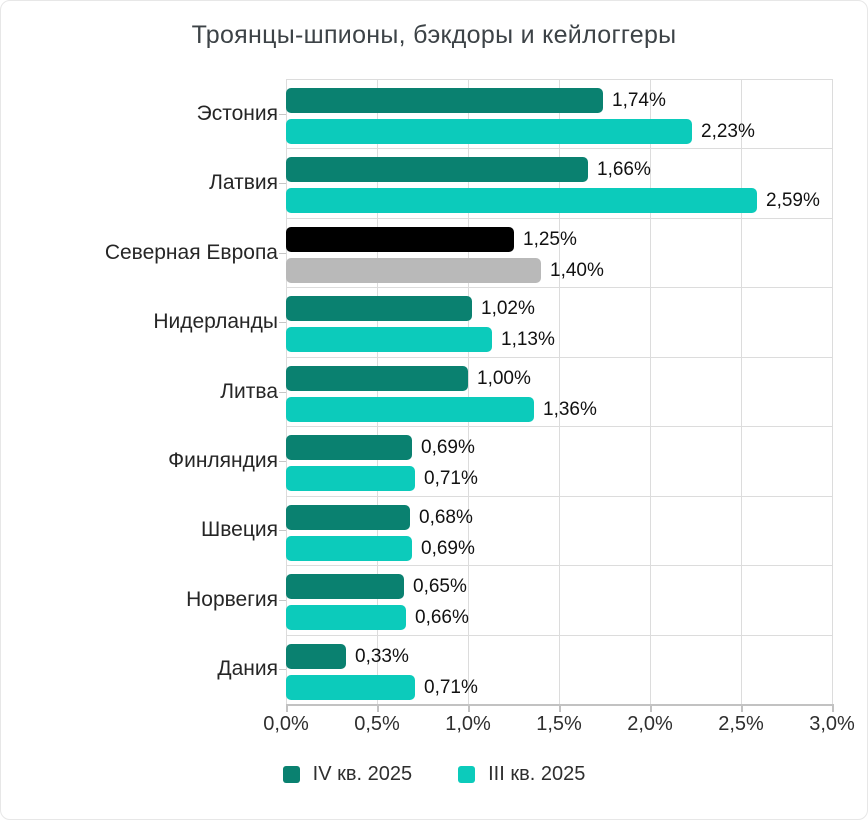  Describe the element at coordinates (728, 131) in the screenshot. I see `bar-value-label: 2,23%` at that location.